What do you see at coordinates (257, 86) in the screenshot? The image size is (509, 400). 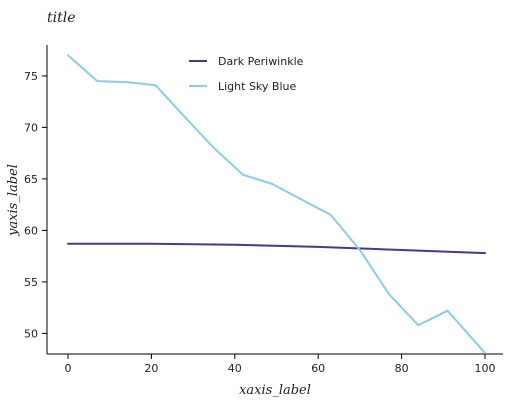 I see `legend-label-light-sky-blue: Light Sky Blue` at bounding box center [257, 86].